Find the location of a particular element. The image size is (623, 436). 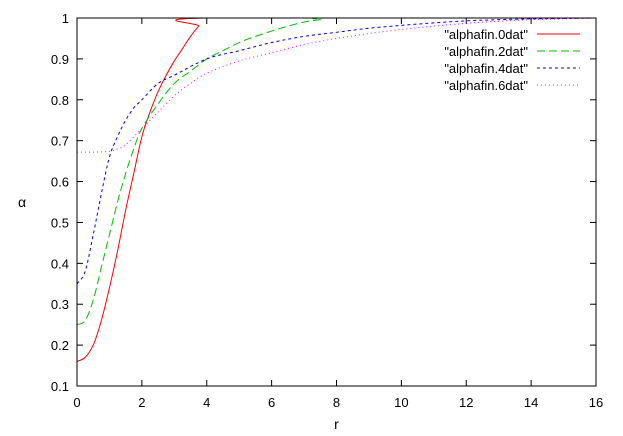

y-tick-label: 0.7 is located at coordinates (60, 141).